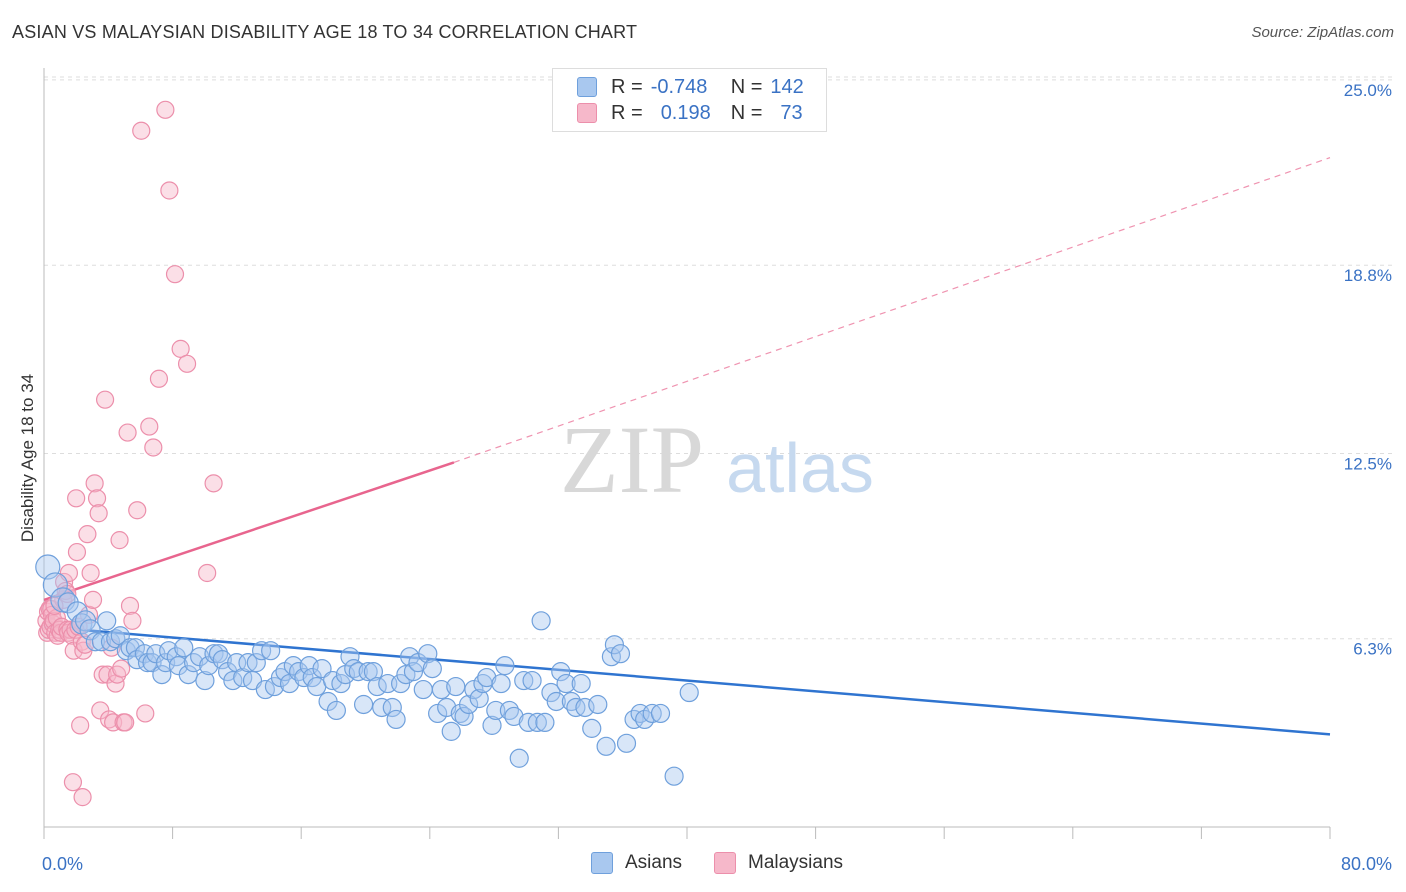 The image size is (1406, 892). What do you see at coordinates (654, 862) in the screenshot?
I see `asian-legend-label: Asians` at bounding box center [654, 862].